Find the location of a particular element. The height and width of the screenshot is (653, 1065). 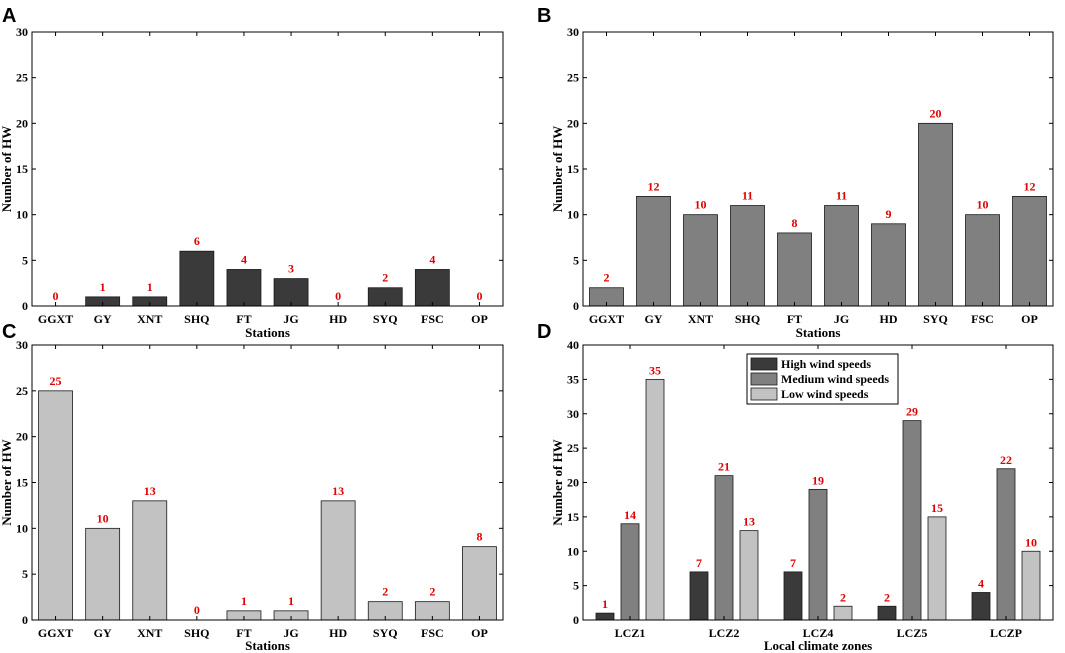

bar-lczp-medium is located at coordinates (1006, 544).